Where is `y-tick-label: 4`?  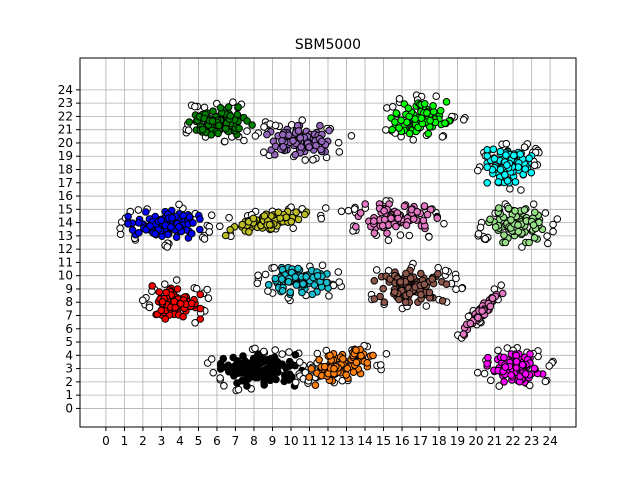
y-tick-label: 4 is located at coordinates (69, 355).